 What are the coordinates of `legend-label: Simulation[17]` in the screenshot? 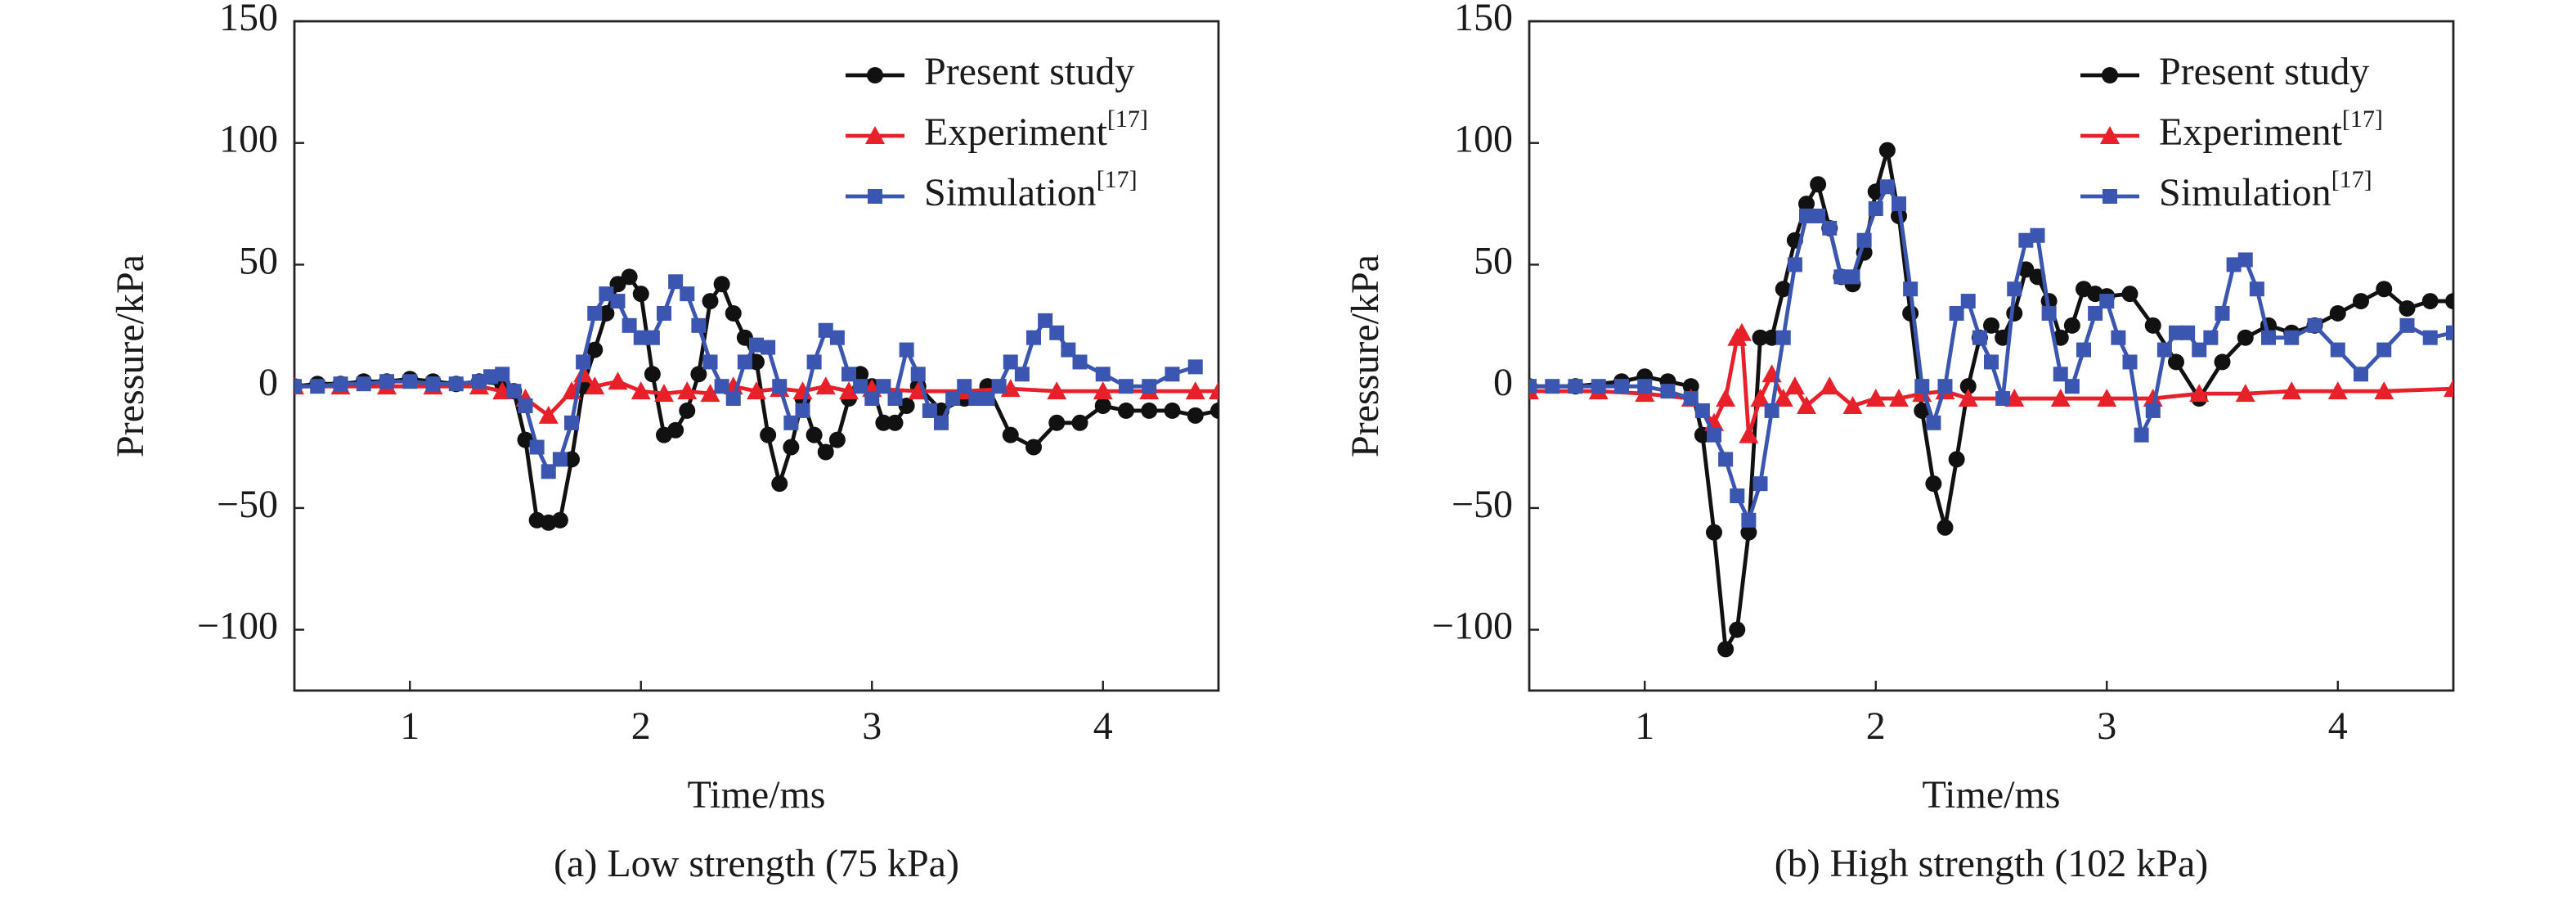 It's located at (1031, 190).